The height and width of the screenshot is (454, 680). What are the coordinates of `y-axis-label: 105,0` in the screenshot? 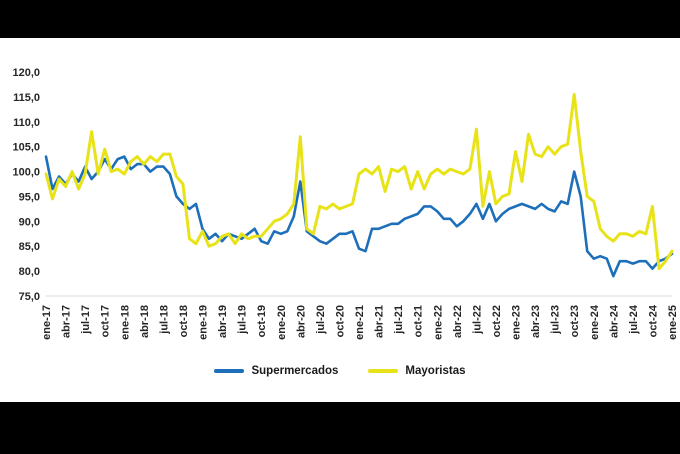 It's located at (26, 148).